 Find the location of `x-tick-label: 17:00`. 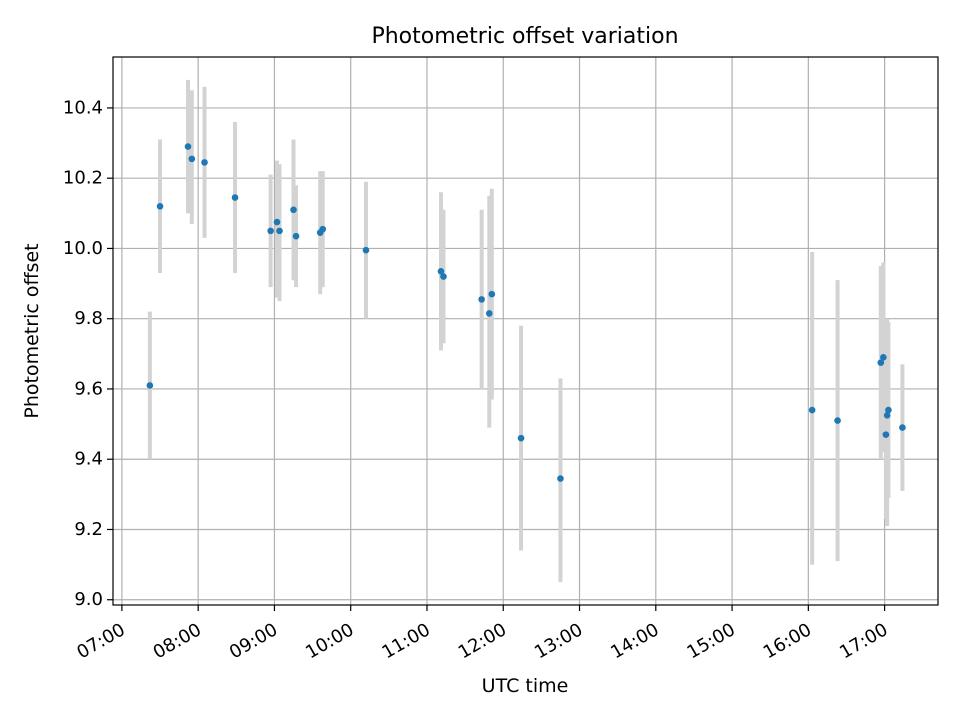

x-tick-label: 17:00 is located at coordinates (863, 641).